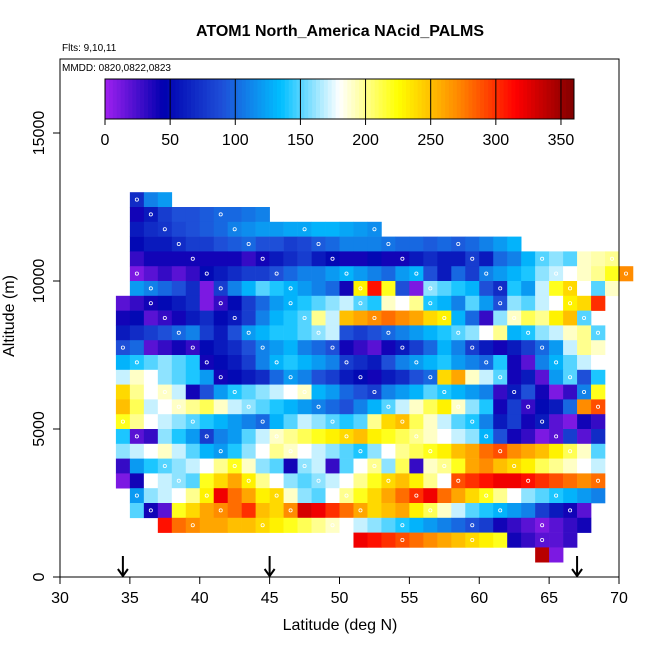  I want to click on x-tick-label: 55, so click(409, 598).